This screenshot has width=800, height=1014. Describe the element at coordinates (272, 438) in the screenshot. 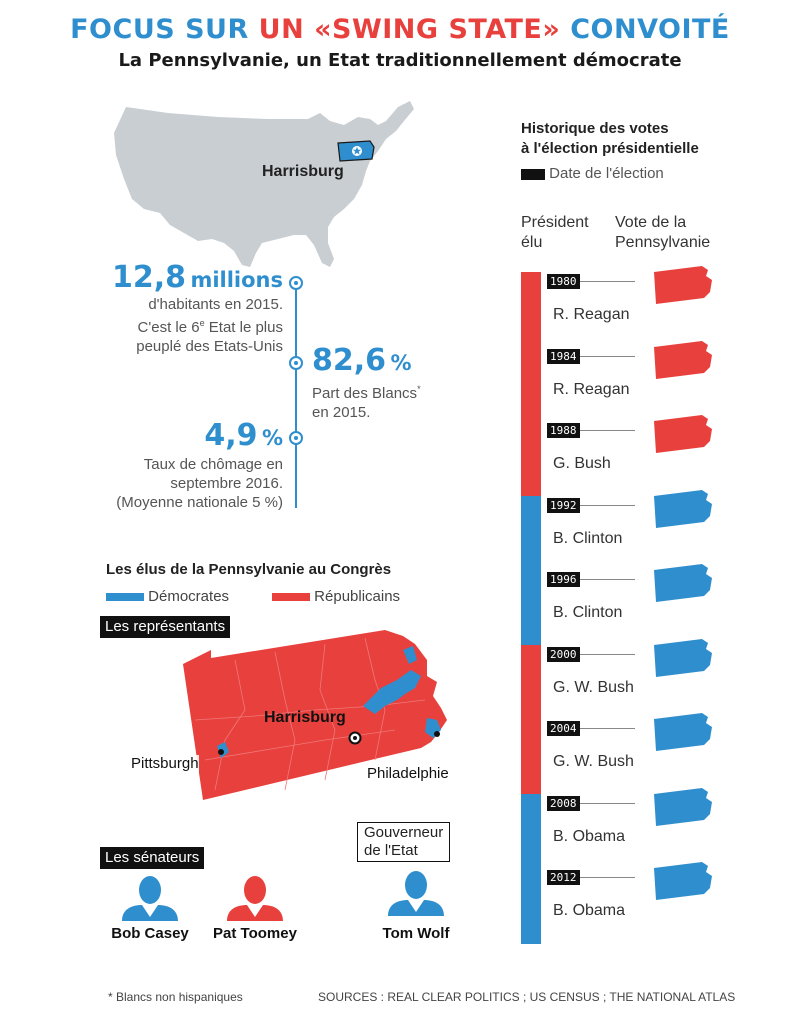

I see `unemployment-unit: %` at that location.